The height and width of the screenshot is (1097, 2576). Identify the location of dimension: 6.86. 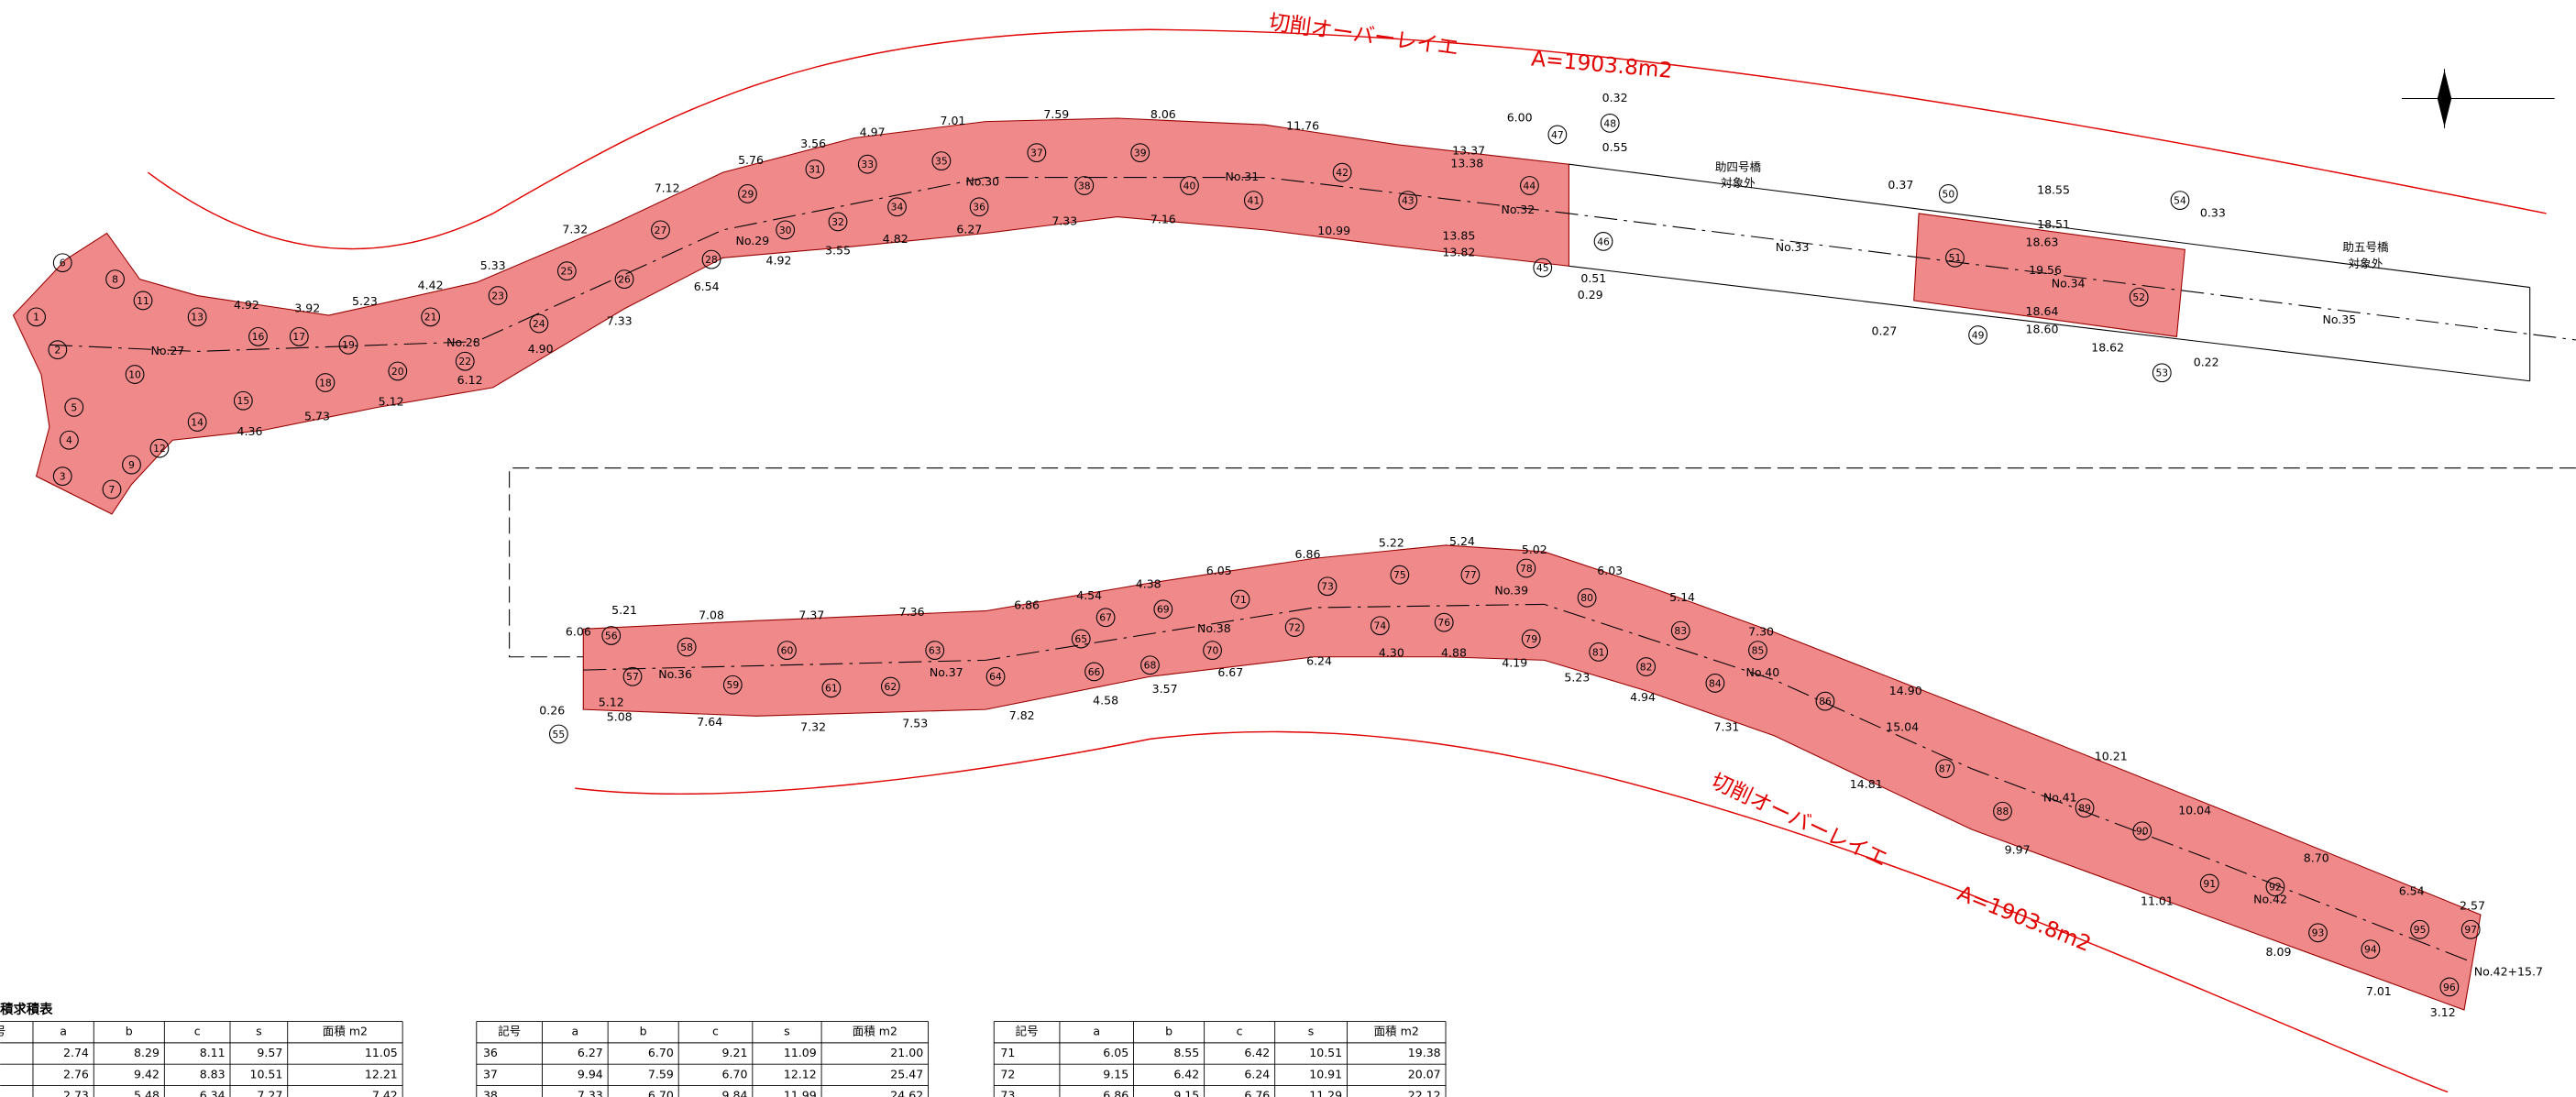
(1308, 554).